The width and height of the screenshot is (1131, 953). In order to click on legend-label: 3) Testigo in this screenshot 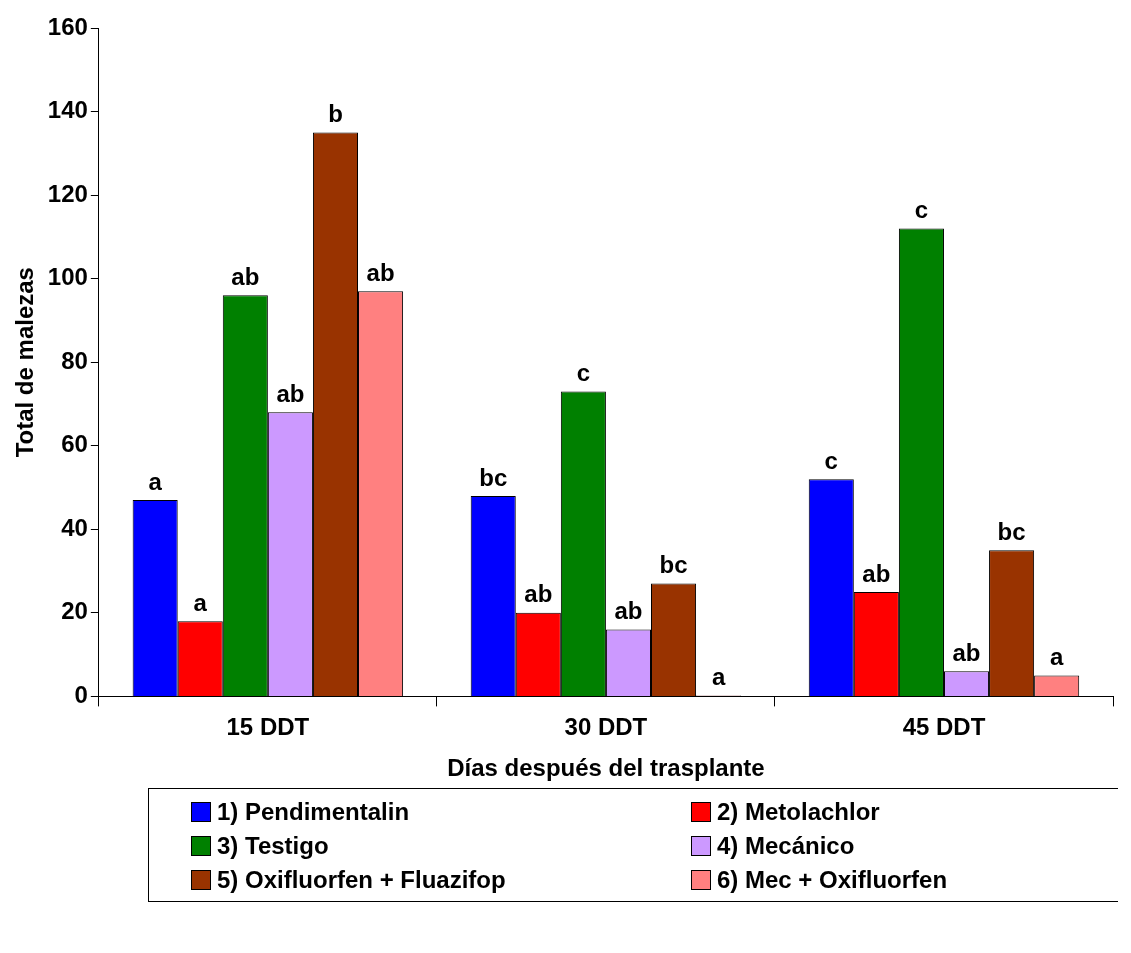, I will do `click(273, 846)`.